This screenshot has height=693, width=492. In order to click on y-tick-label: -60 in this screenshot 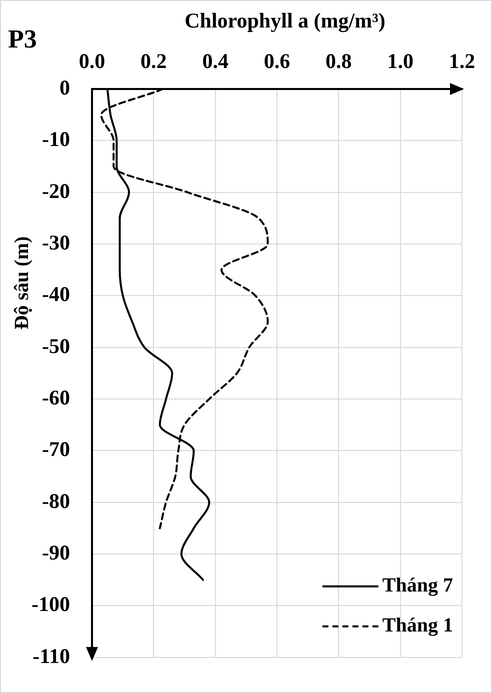, I will do `click(56, 397)`.